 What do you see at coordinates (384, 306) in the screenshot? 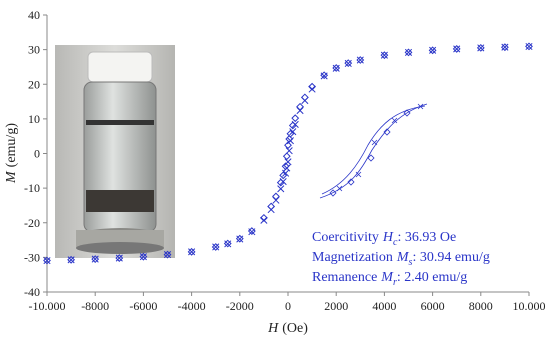
I see `x-tick-label: 4000` at bounding box center [384, 306].